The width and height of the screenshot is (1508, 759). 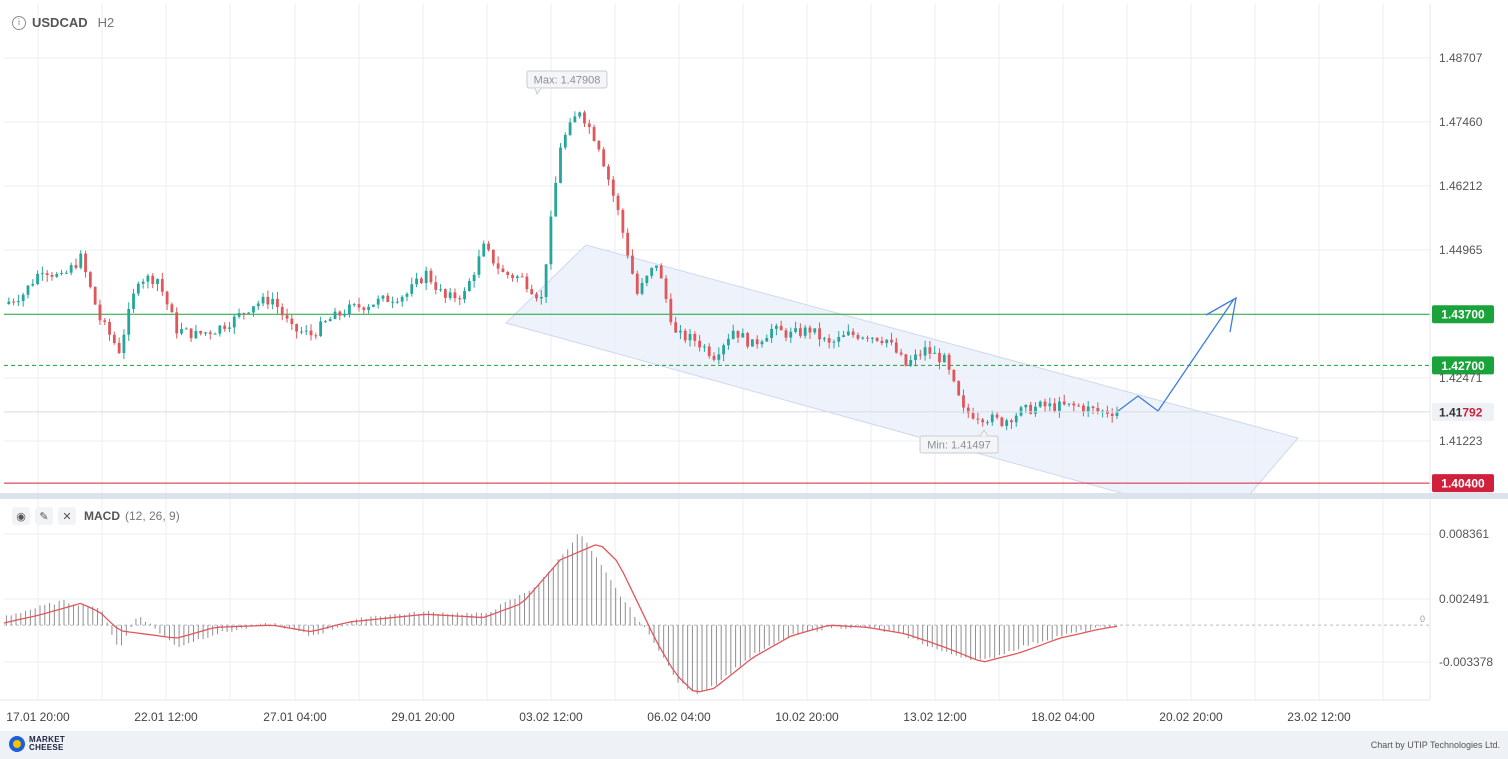 What do you see at coordinates (1461, 378) in the screenshot?
I see `price-tick-label: 1.42471` at bounding box center [1461, 378].